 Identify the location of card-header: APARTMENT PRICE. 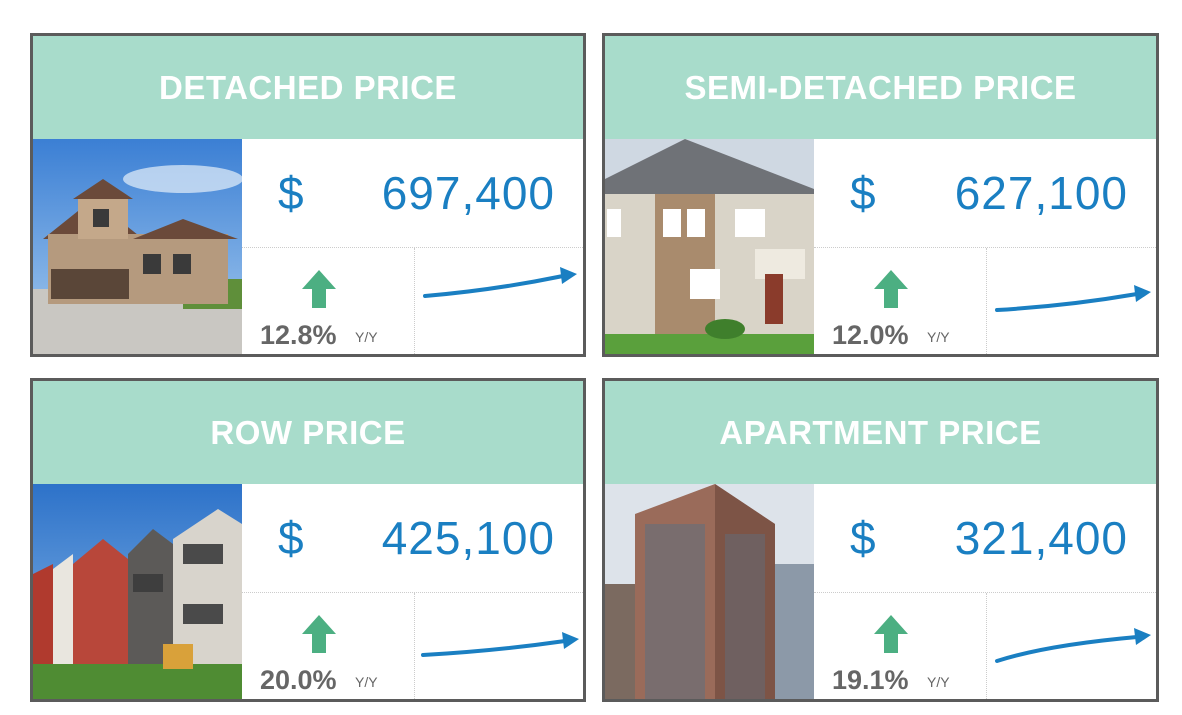
(880, 432).